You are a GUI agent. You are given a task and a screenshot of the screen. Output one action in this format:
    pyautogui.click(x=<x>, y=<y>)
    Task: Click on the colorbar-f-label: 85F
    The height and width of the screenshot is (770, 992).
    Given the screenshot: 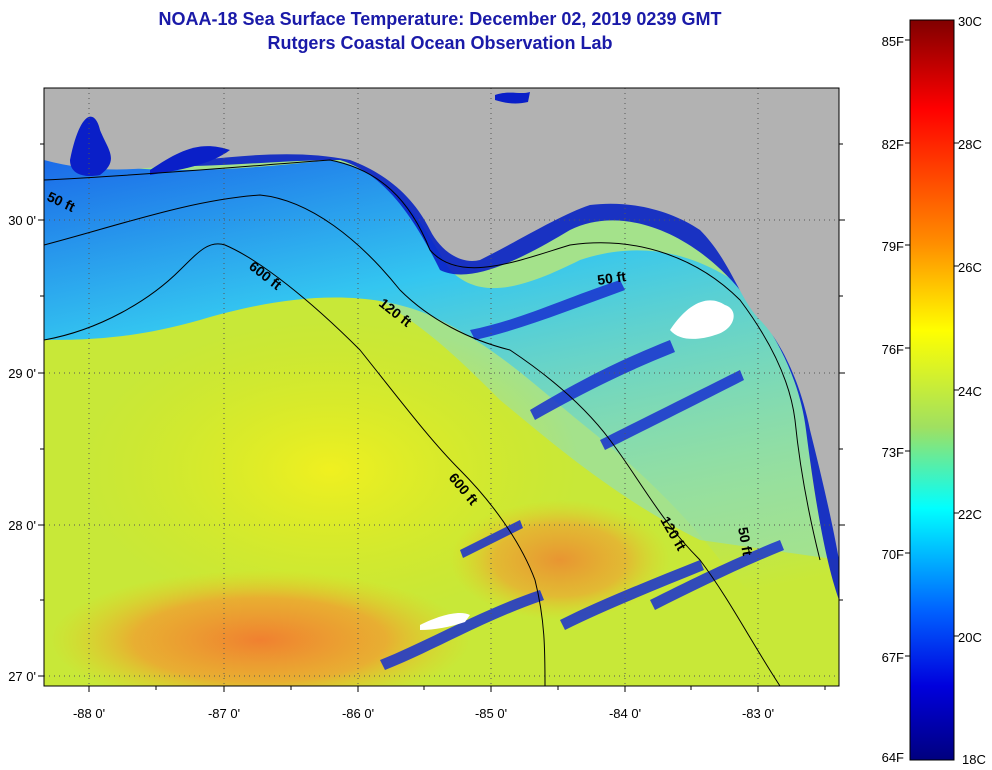 What is the action you would take?
    pyautogui.click(x=893, y=41)
    